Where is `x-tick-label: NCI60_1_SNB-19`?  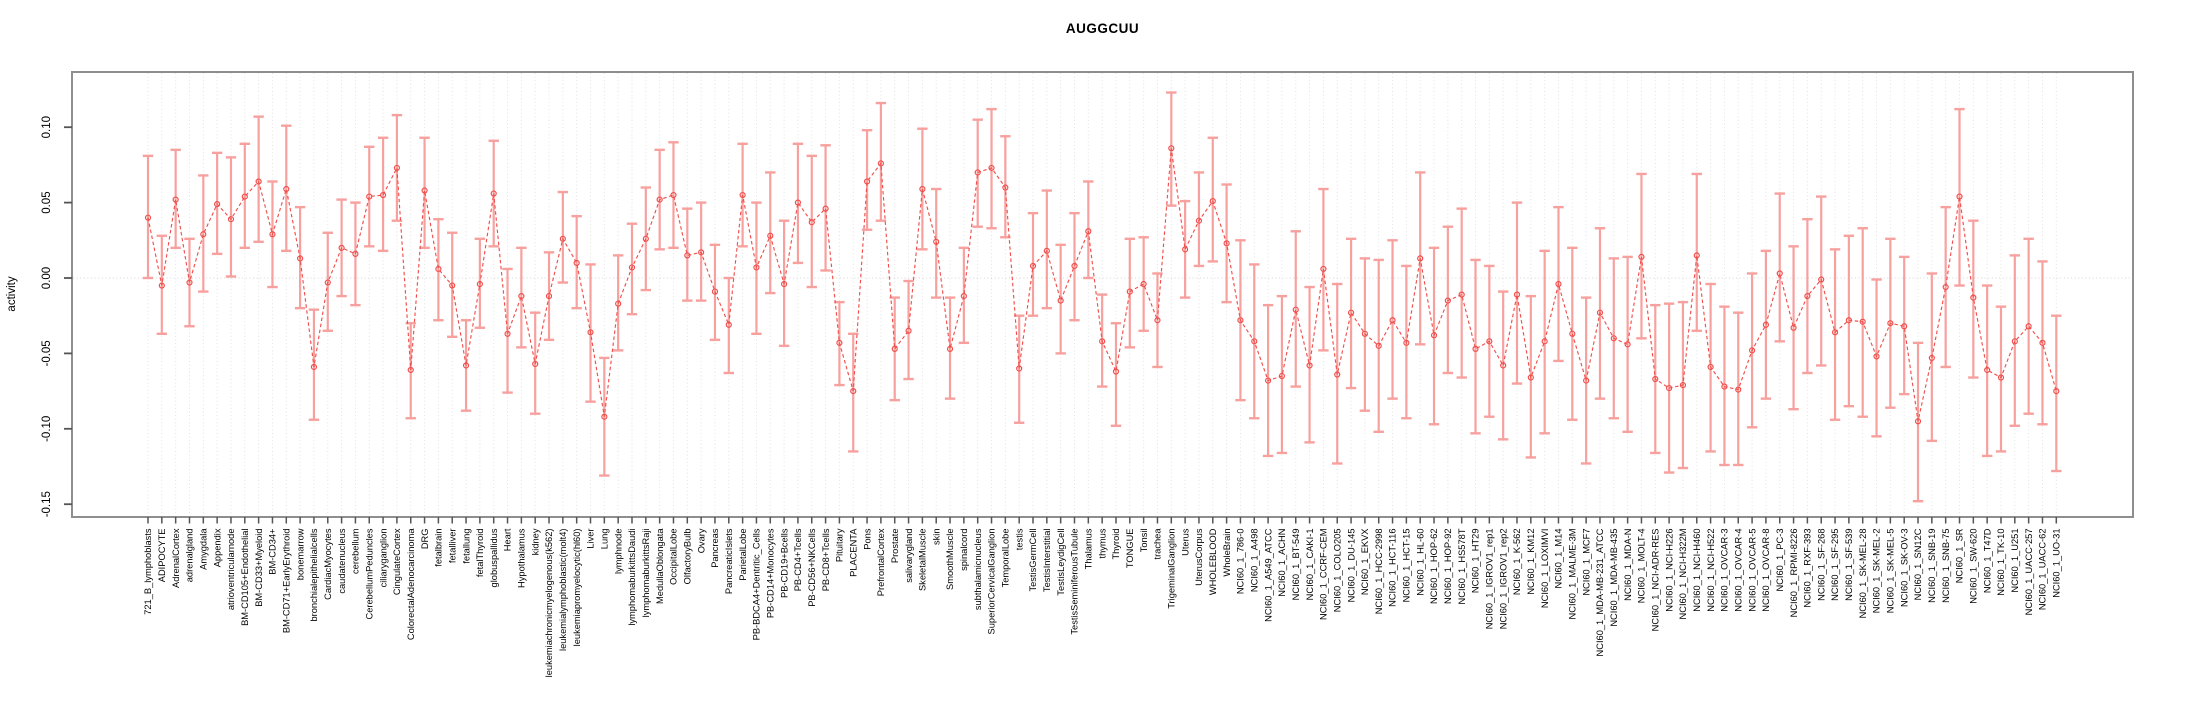 x-tick-label: NCI60_1_SNB-19 is located at coordinates (1932, 566).